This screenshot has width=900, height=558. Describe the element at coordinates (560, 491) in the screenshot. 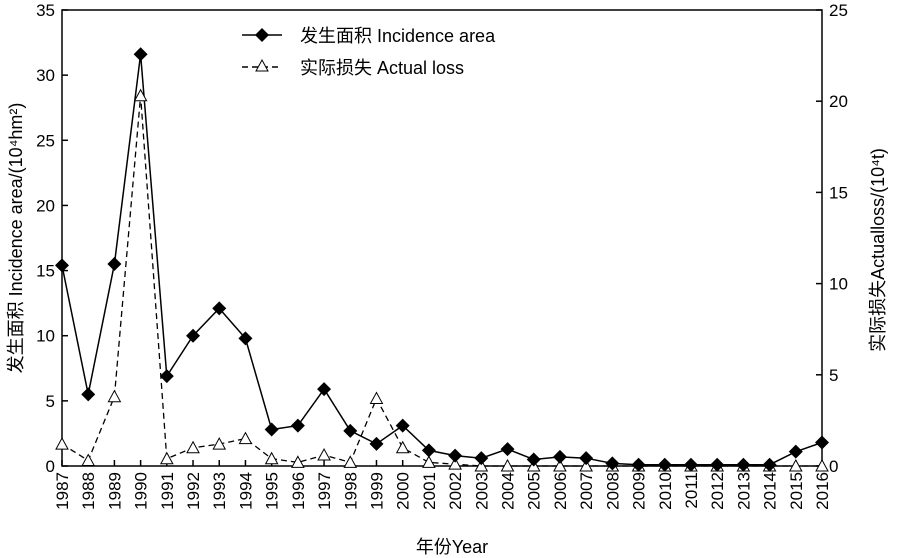

I see `x-tick-label: 2006` at that location.